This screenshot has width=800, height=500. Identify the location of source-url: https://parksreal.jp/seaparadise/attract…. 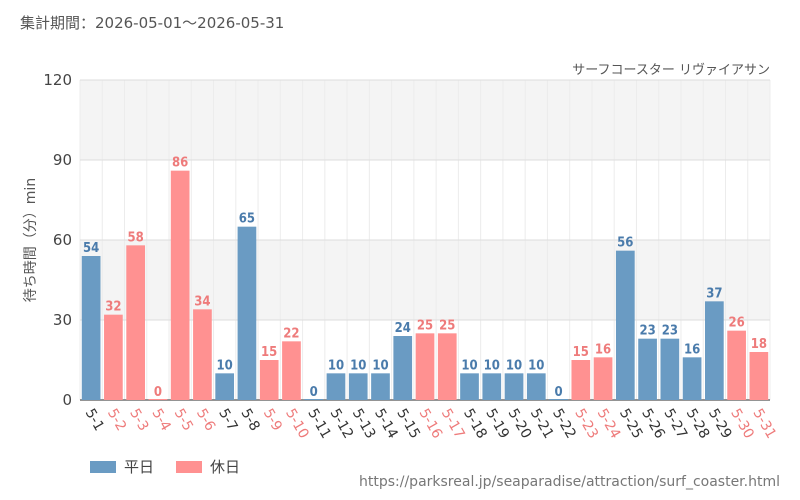
(569, 482).